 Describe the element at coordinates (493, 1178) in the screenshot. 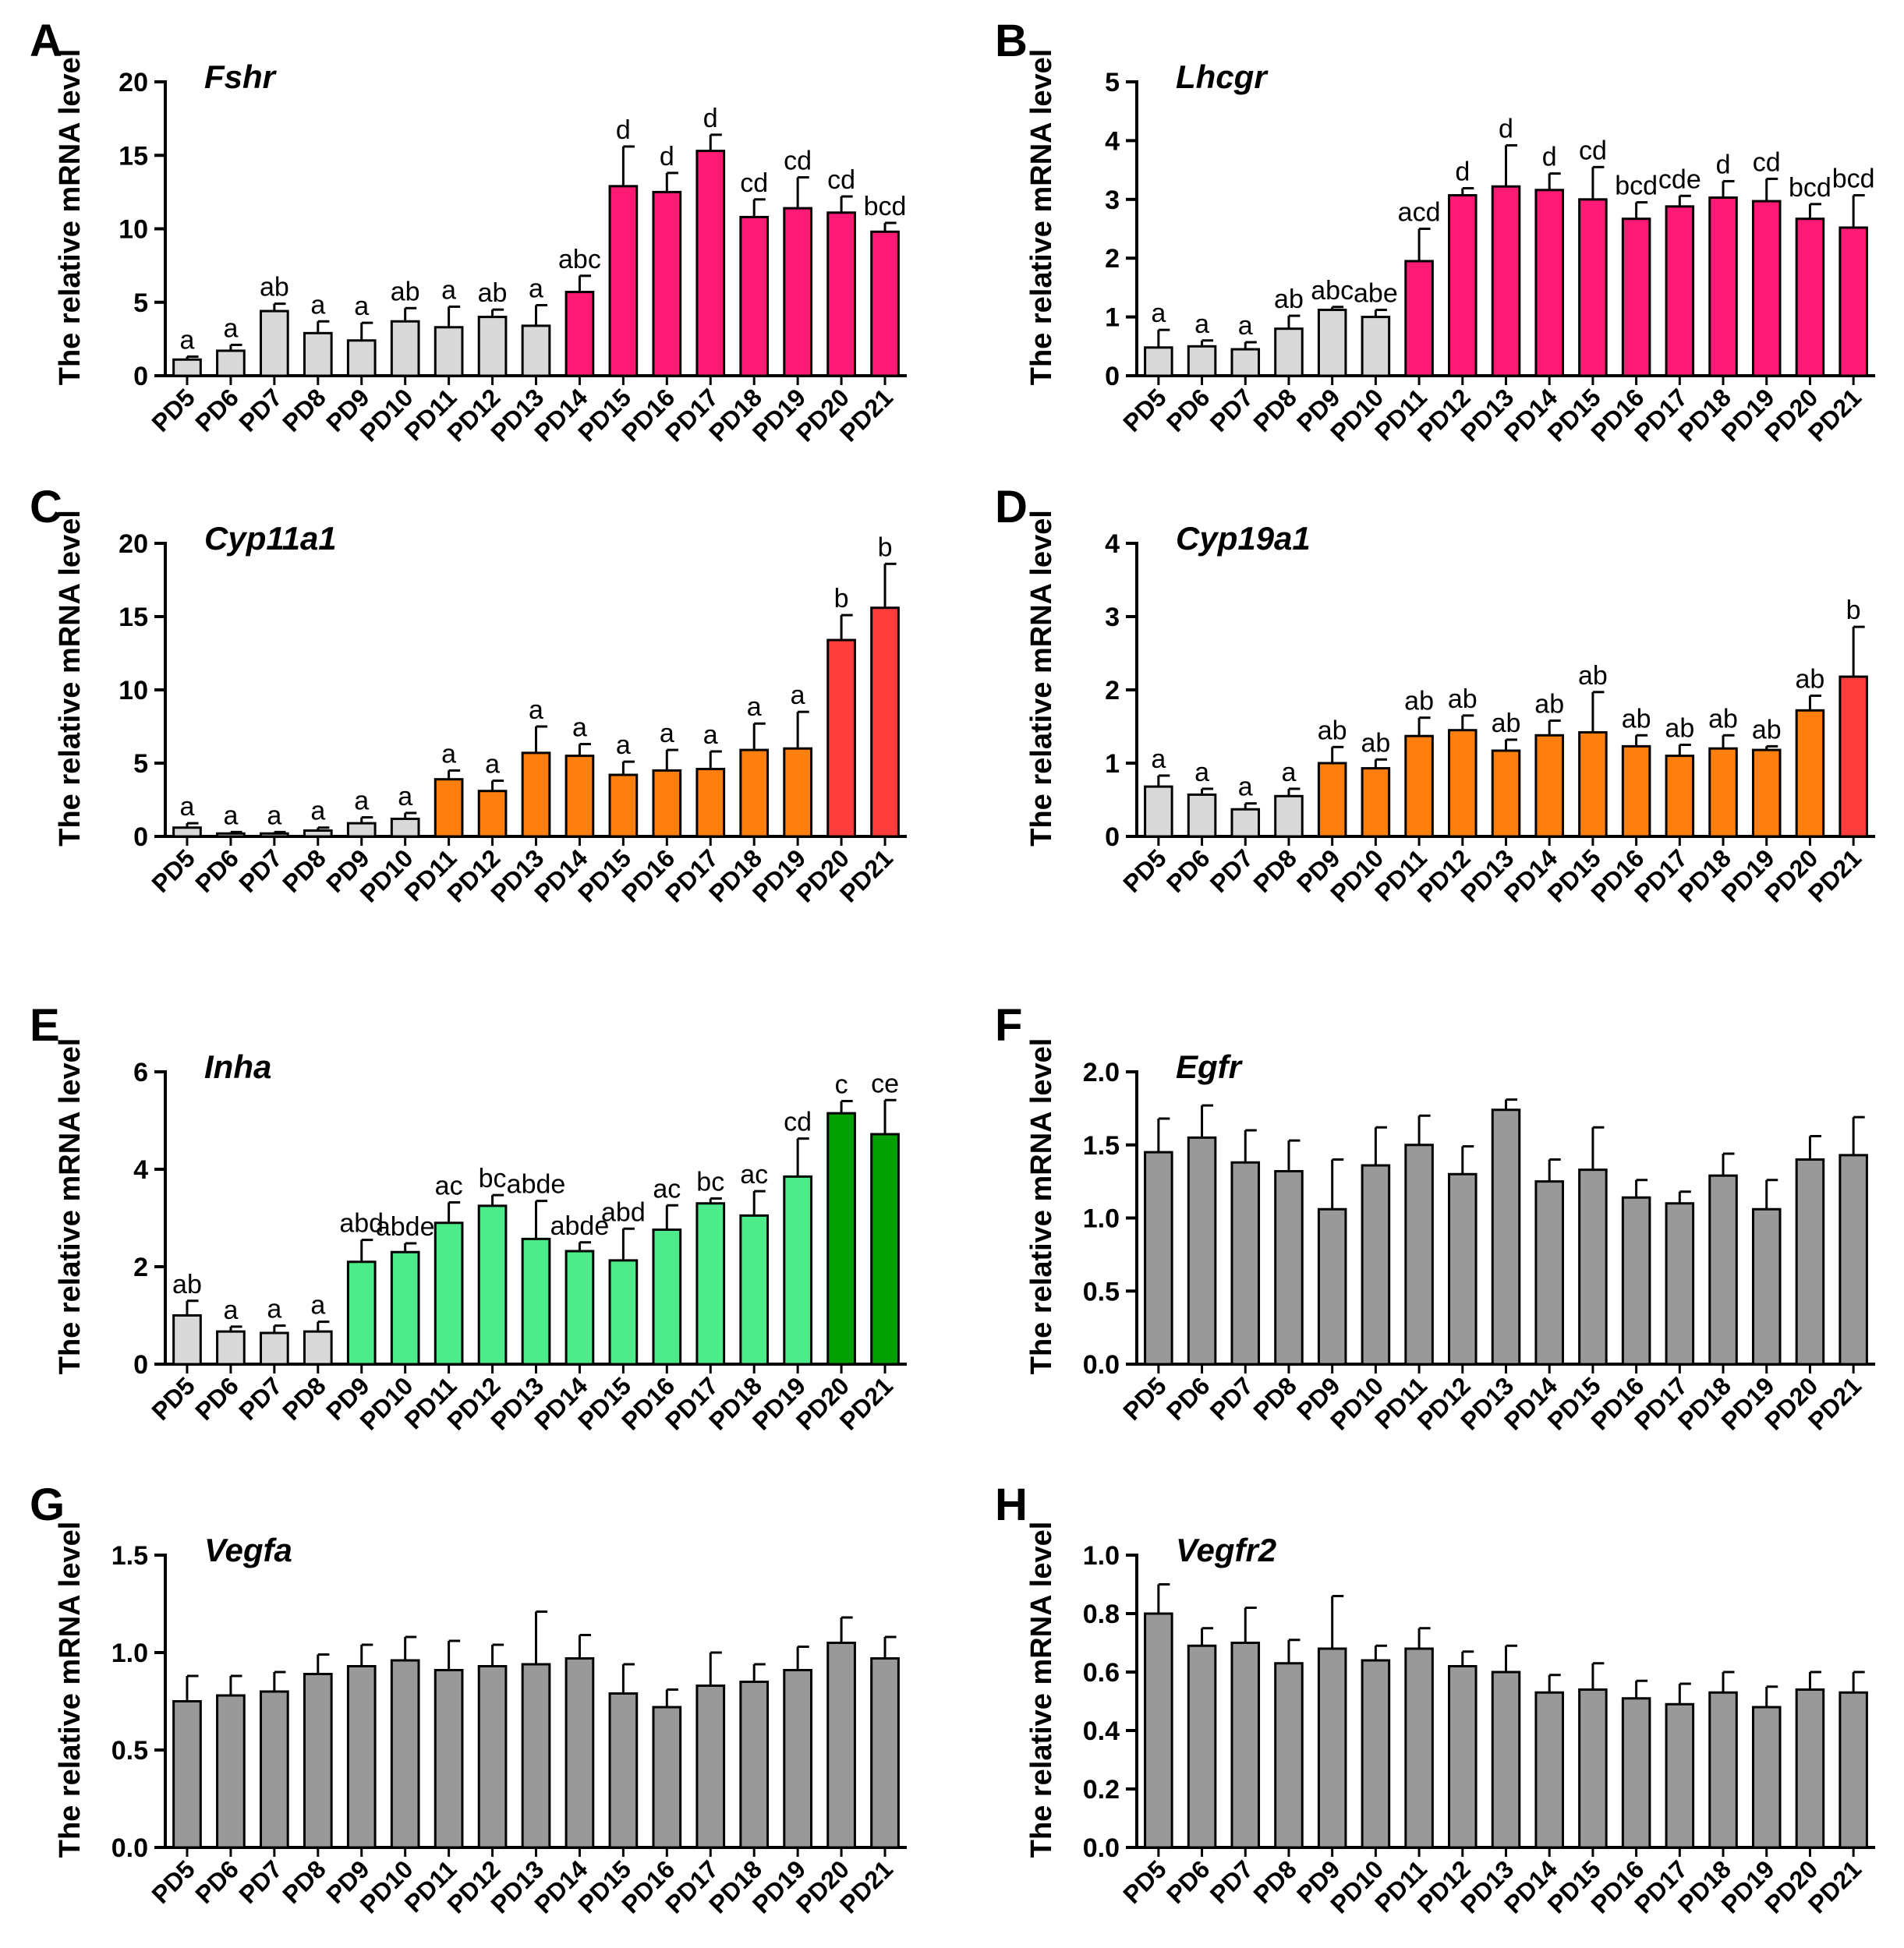

I see `significance-letter: bc` at that location.